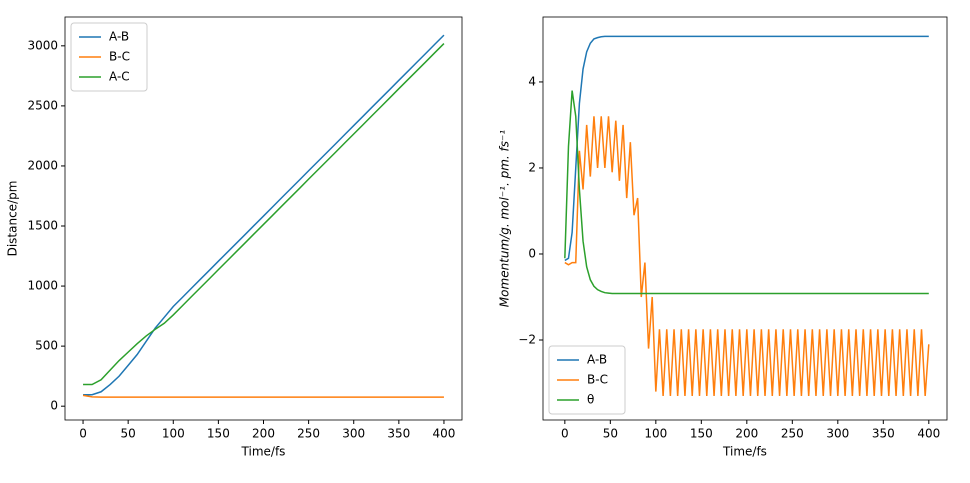 Image resolution: width=970 pixels, height=483 pixels. Describe the element at coordinates (46, 346) in the screenshot. I see `y-tick-label: 500` at that location.